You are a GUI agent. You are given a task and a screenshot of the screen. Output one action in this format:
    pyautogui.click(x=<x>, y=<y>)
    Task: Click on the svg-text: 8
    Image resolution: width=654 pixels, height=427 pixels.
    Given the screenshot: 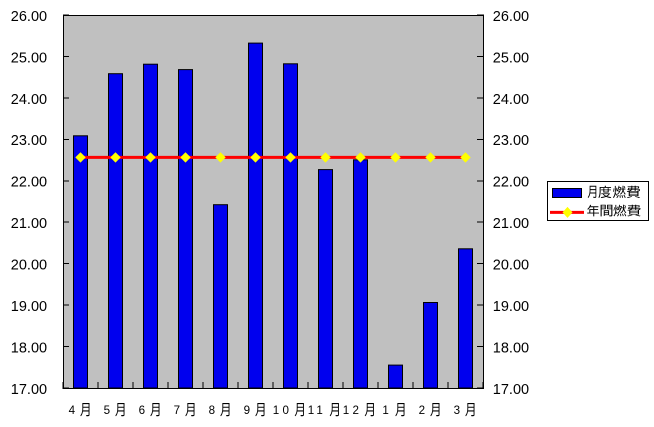 What is the action you would take?
    pyautogui.click(x=212, y=410)
    